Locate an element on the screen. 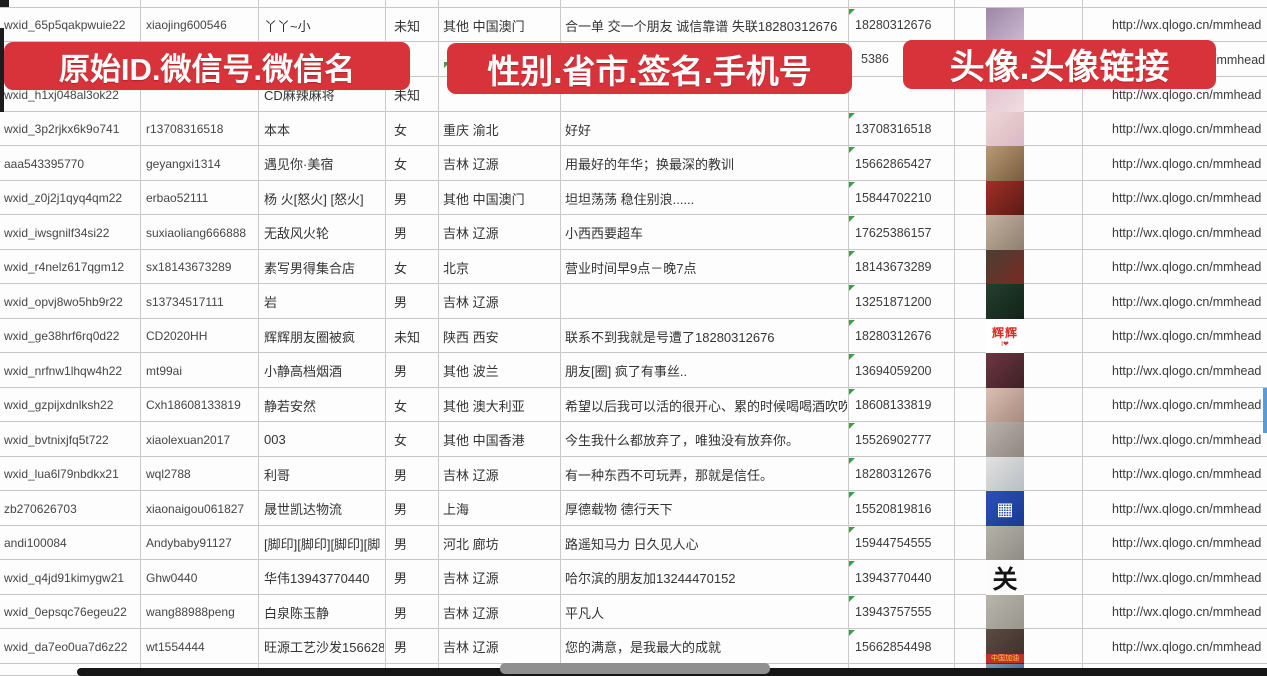 Image resolution: width=1267 pixels, height=676 pixels. cell-wechat-name: 杨 火[怒火] [怒火] is located at coordinates (314, 199).